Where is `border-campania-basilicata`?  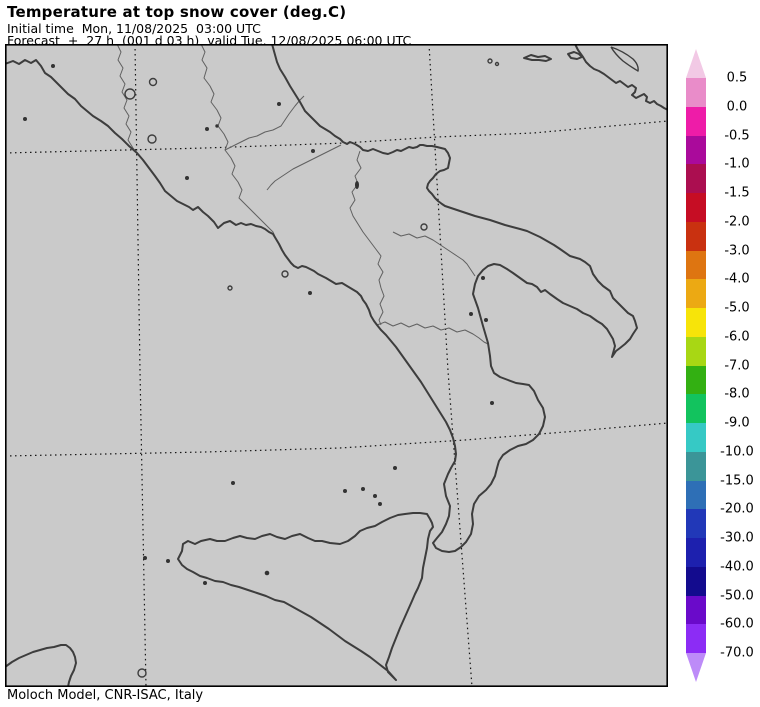 border-campania-basilicata is located at coordinates (381, 306).